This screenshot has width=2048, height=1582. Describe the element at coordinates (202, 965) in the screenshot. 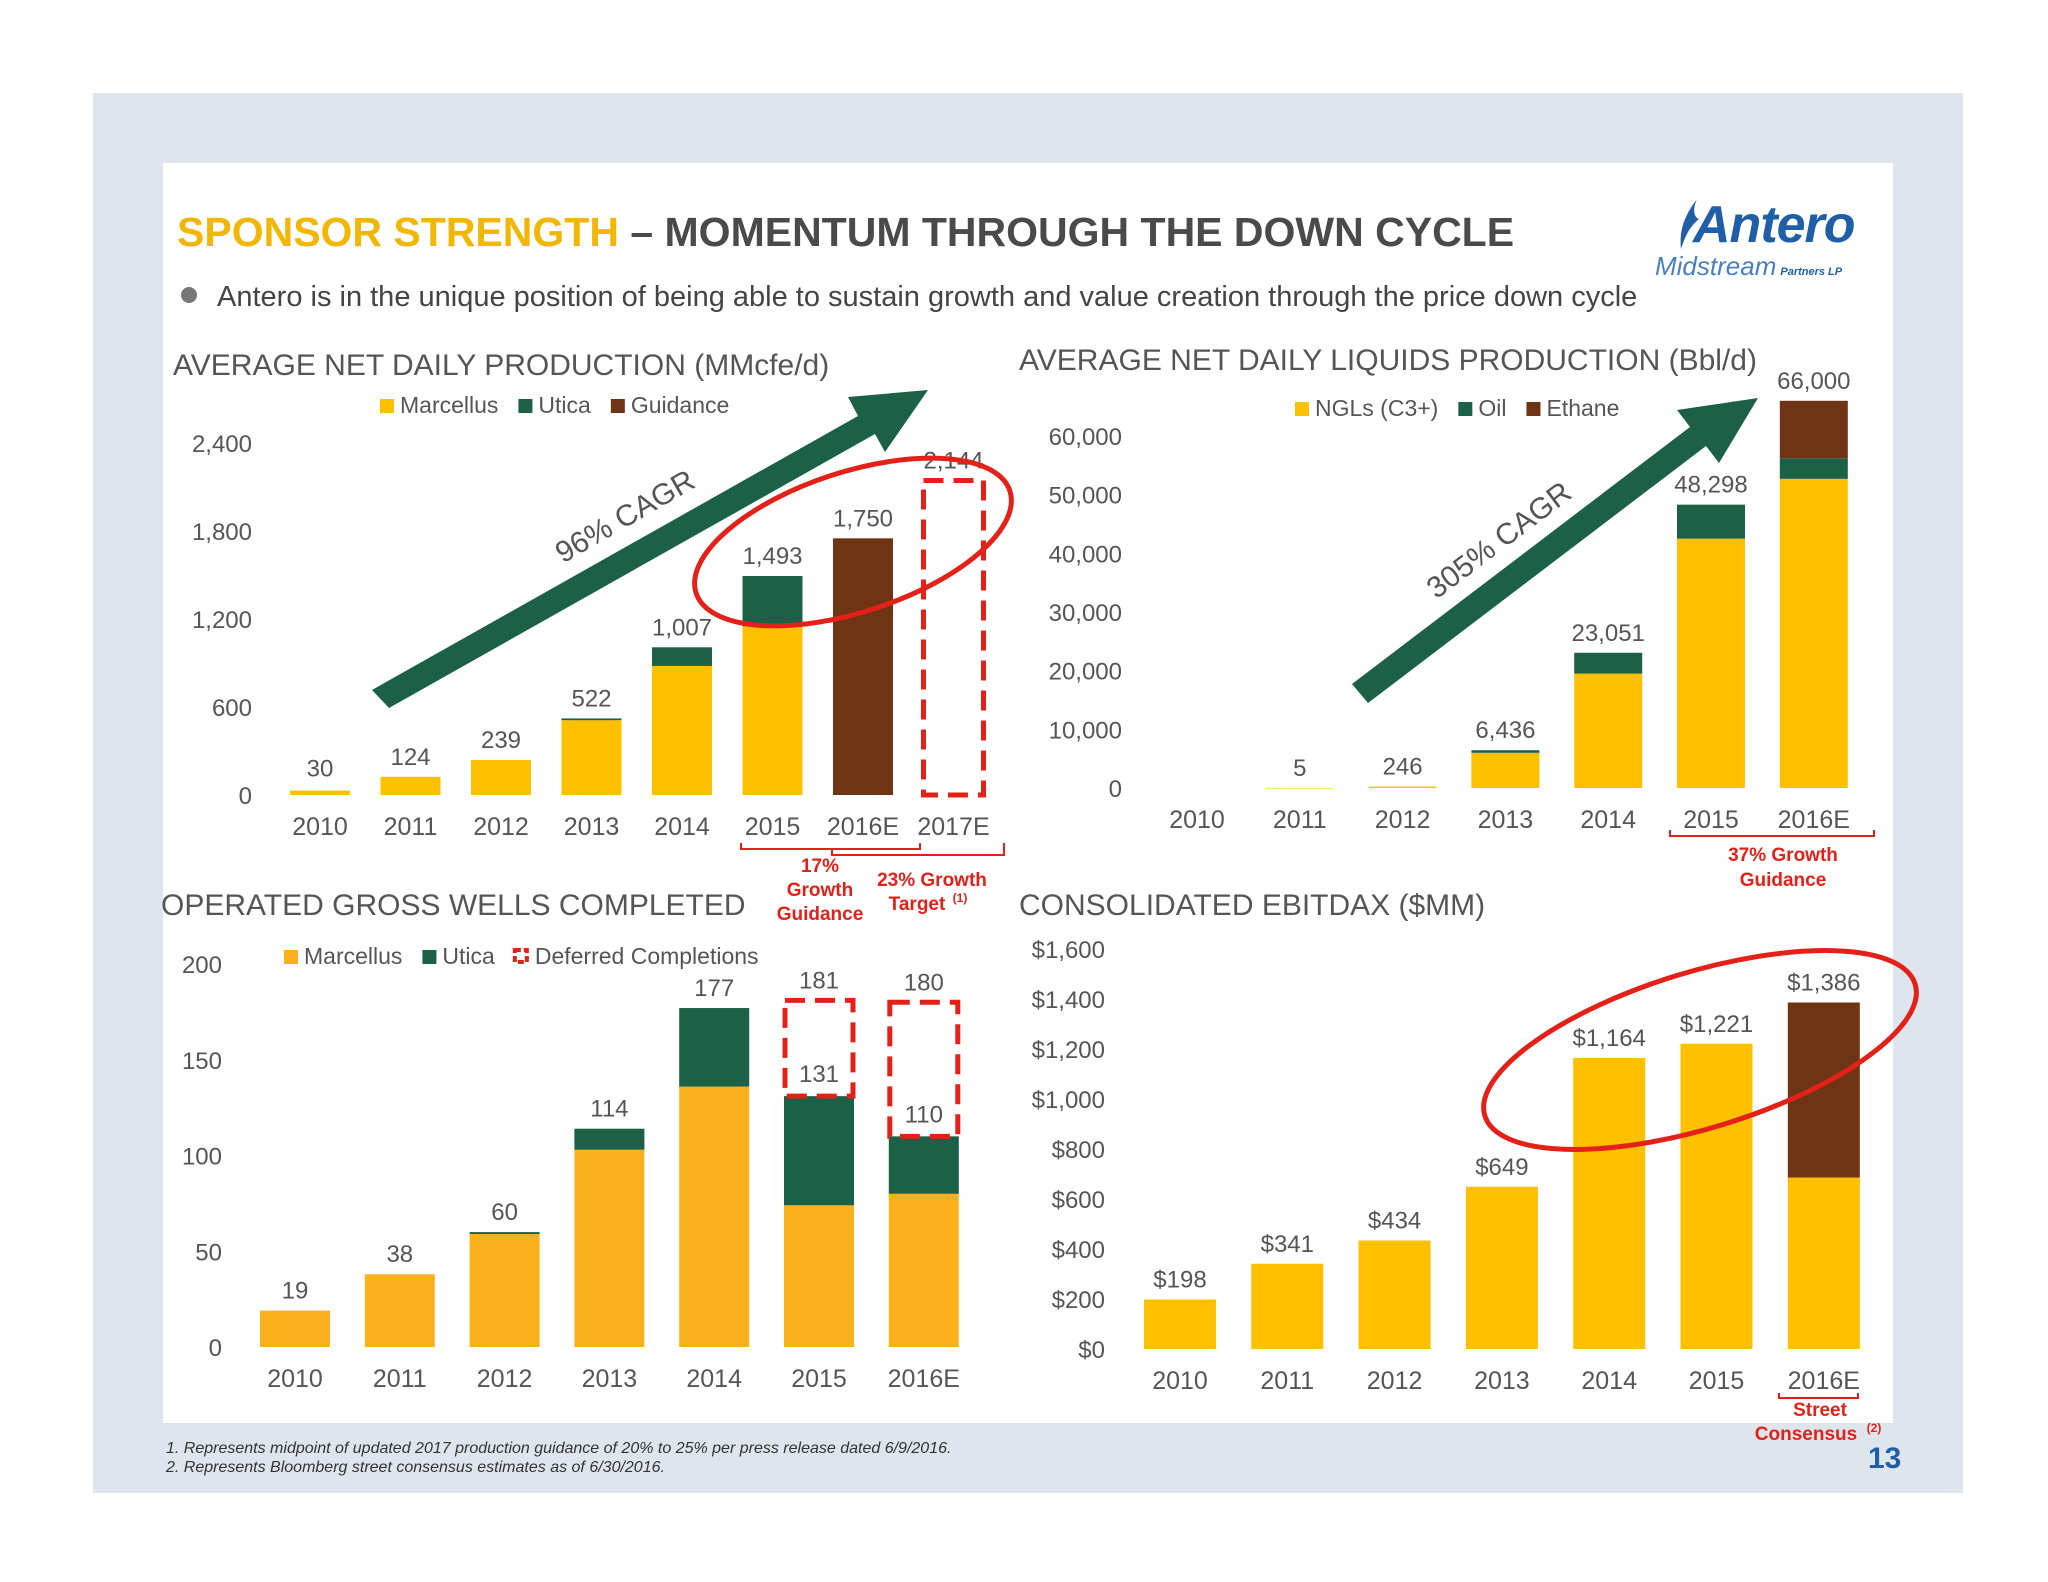

I see `wells-ytick: 200` at that location.